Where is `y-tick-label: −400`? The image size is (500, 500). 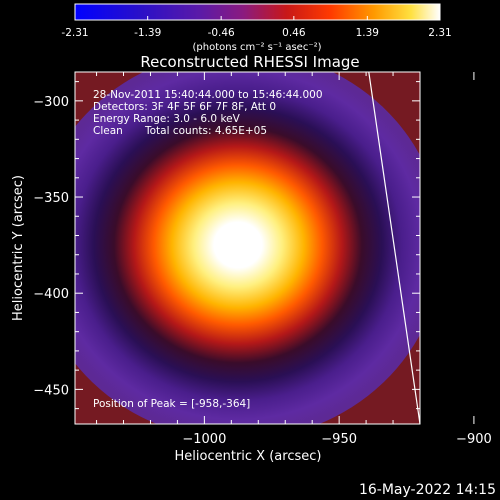
y-tick-label: −400 is located at coordinates (51, 294).